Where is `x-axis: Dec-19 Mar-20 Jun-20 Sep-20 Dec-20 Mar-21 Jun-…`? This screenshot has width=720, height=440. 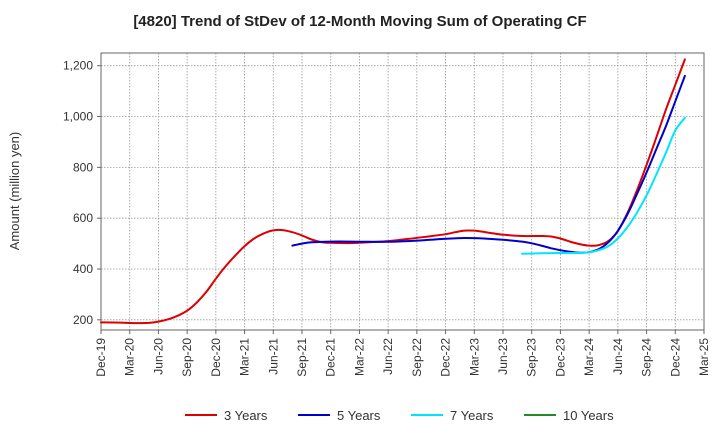
x-axis: Dec-19 Mar-20 Jun-20 Sep-20 Dec-20 Mar-21 Jun-… is located at coordinates (402, 353).